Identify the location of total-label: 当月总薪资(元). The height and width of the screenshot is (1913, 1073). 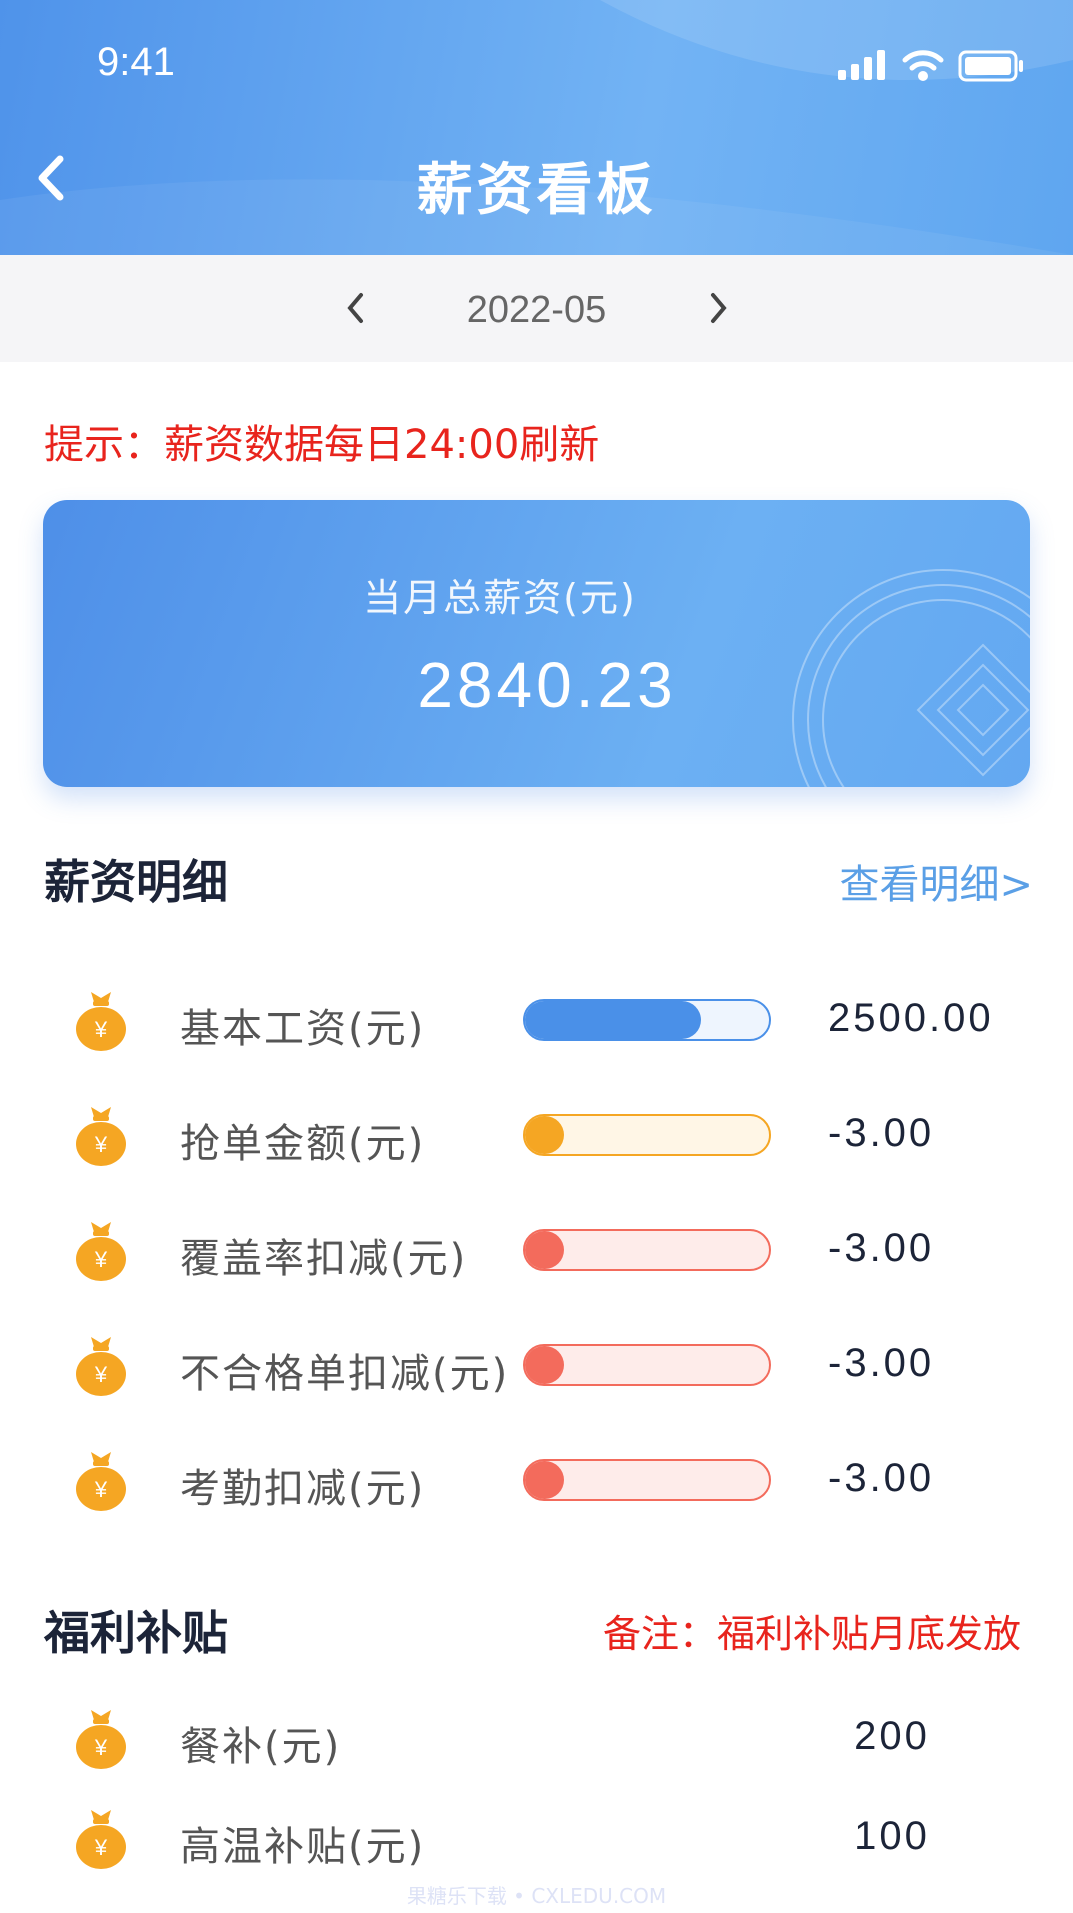
(500, 598).